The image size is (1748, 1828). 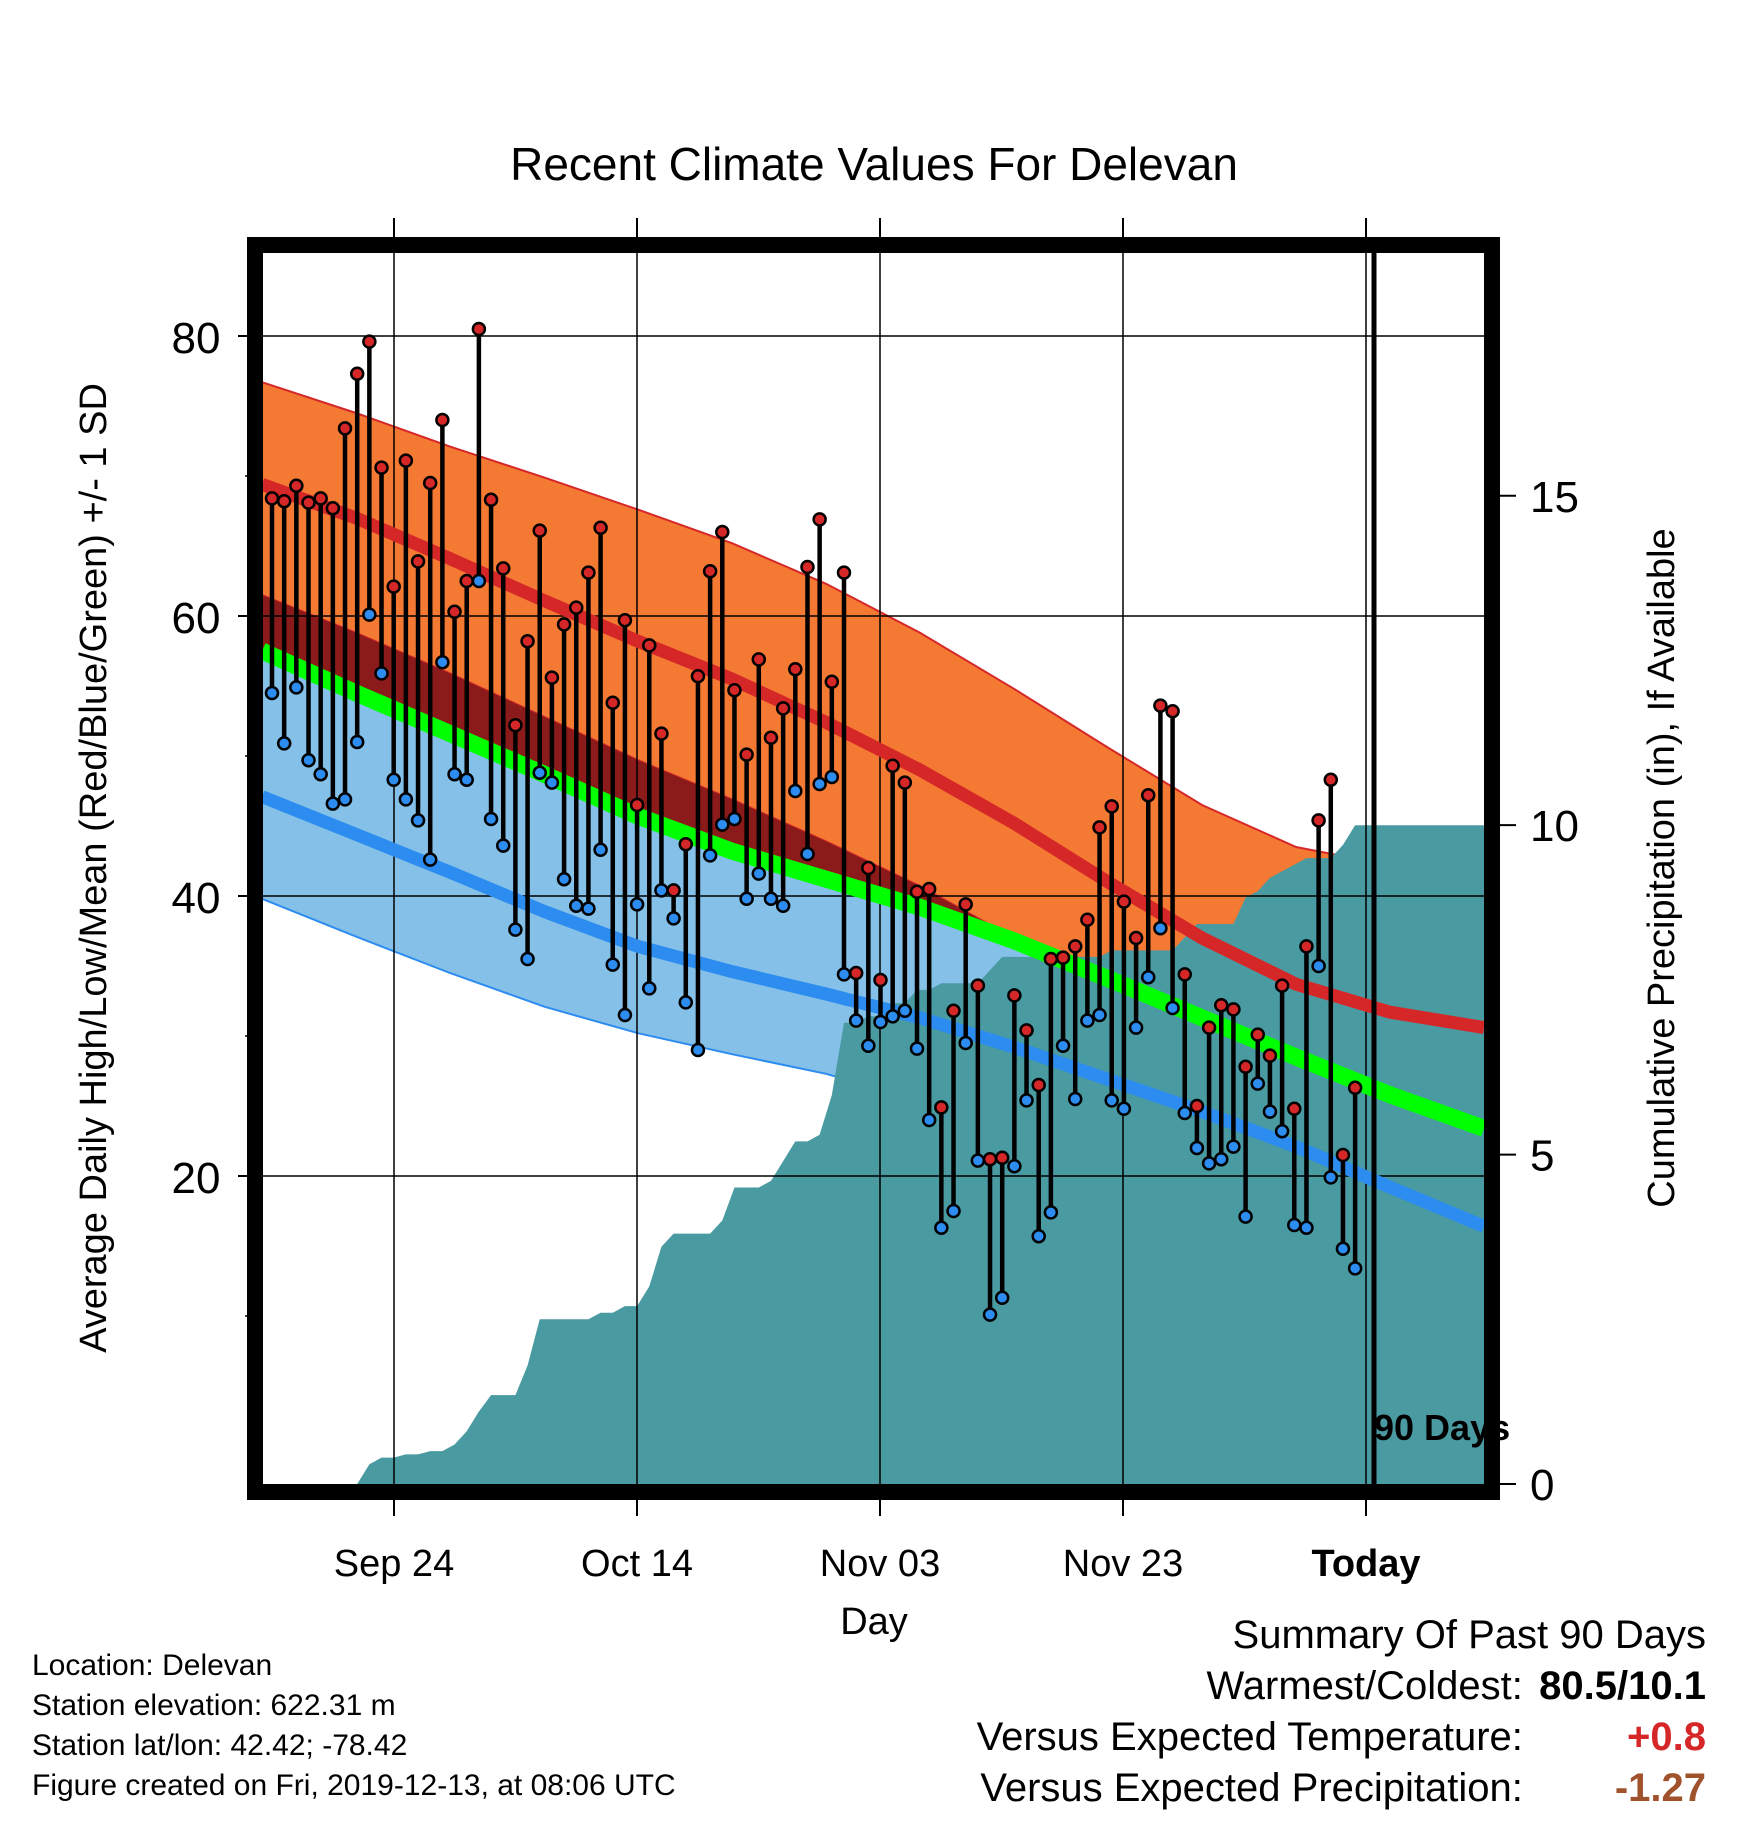 What do you see at coordinates (1342, 1686) in the screenshot?
I see `warmest-row: Warmest/Coldest: 80.5/10.1` at bounding box center [1342, 1686].